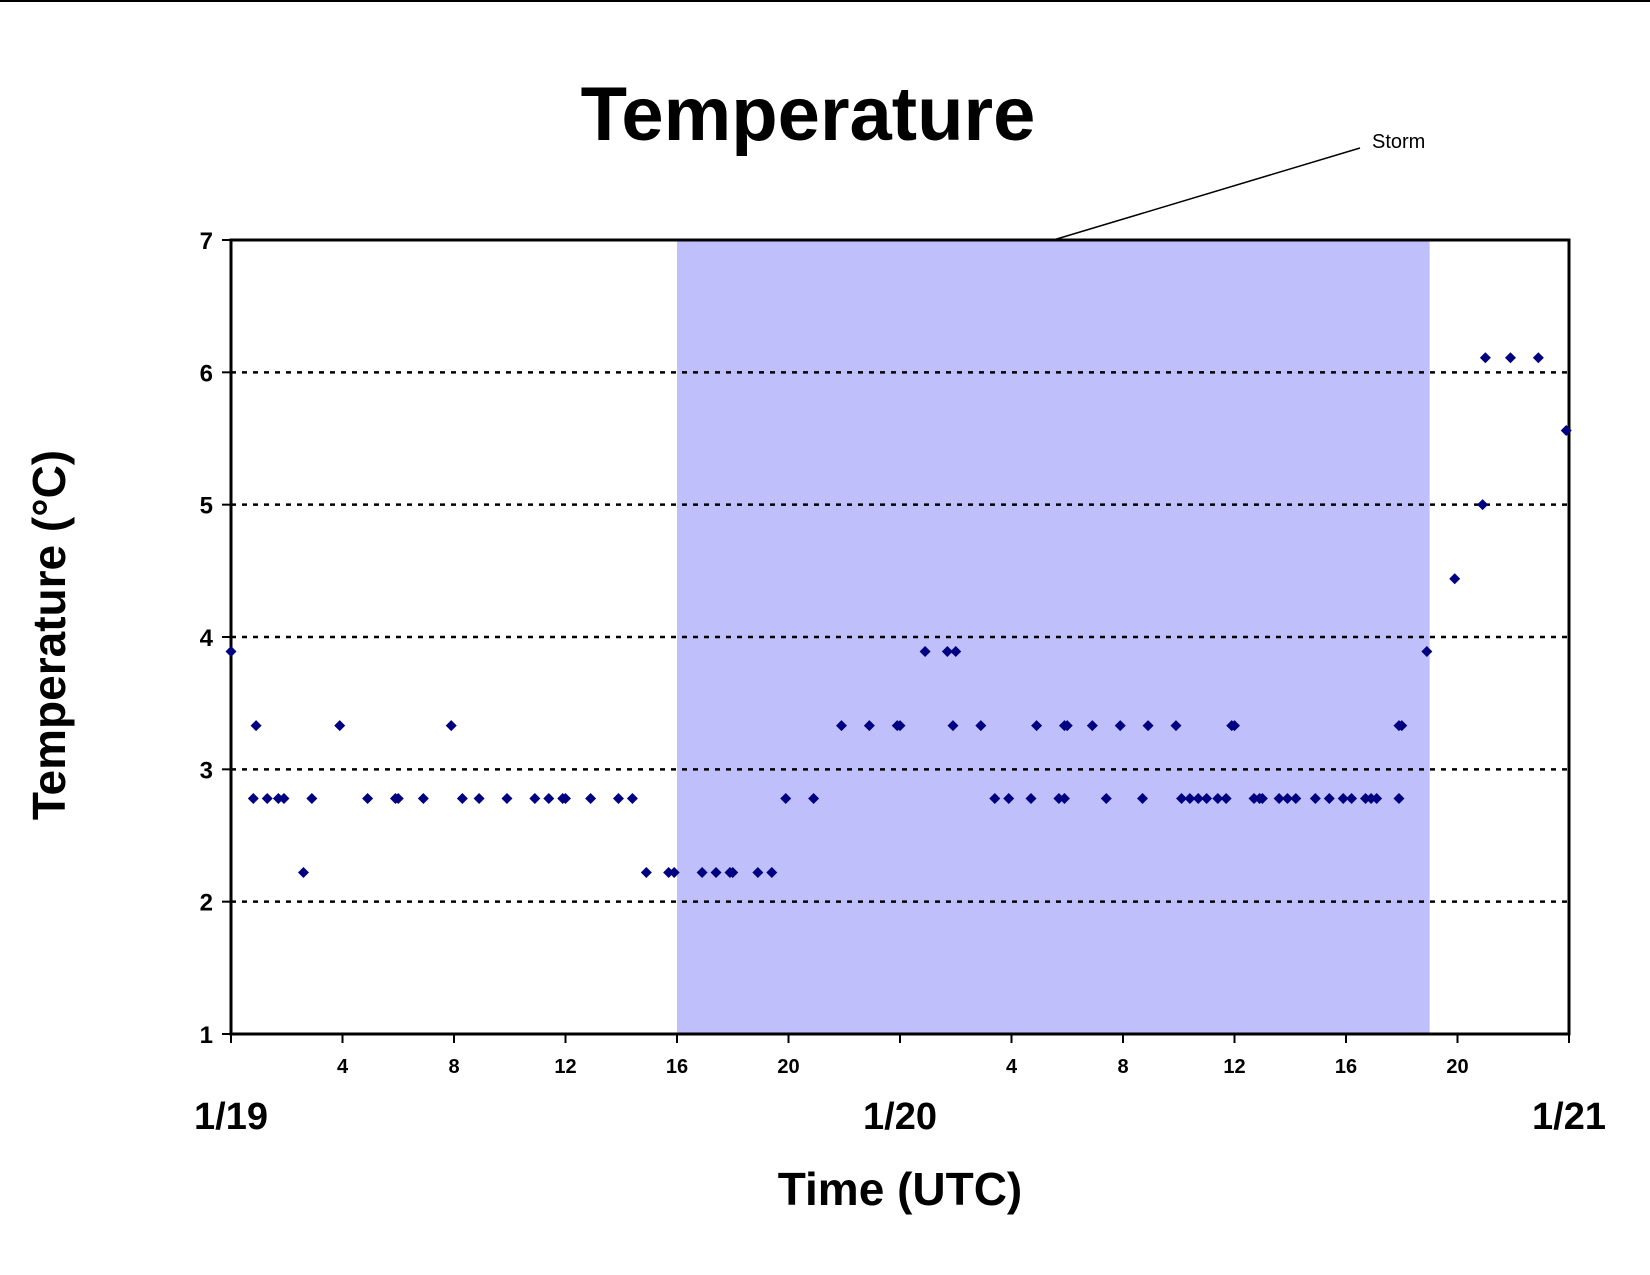 This screenshot has width=1650, height=1275. I want to click on y-tick-label: 4, so click(207, 638).